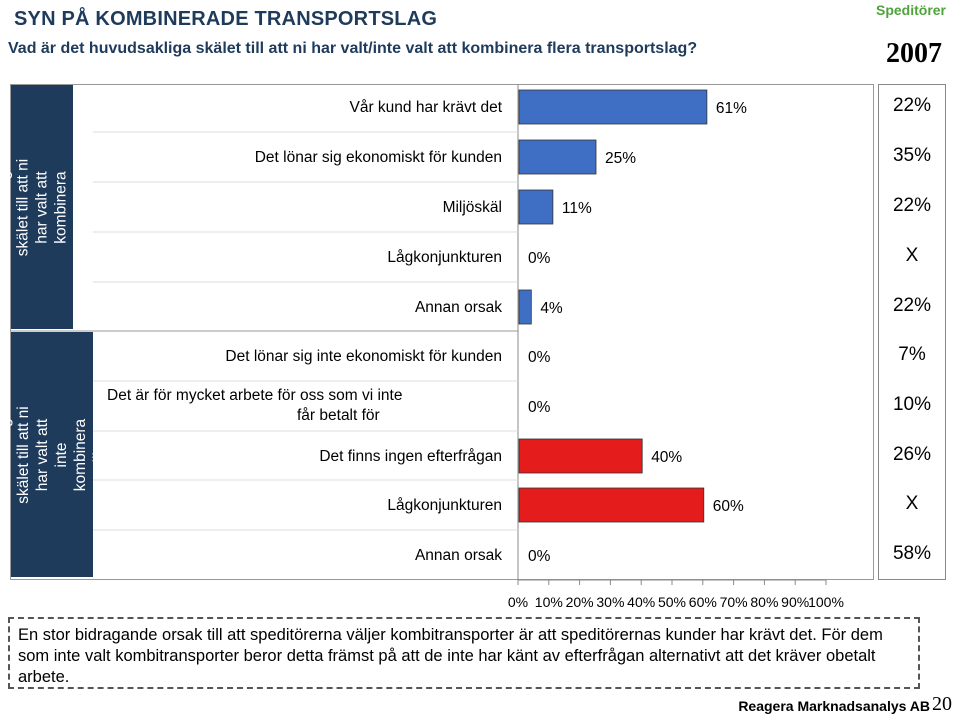 The width and height of the screenshot is (960, 718). Describe the element at coordinates (666, 457) in the screenshot. I see `data-label: 40%` at that location.